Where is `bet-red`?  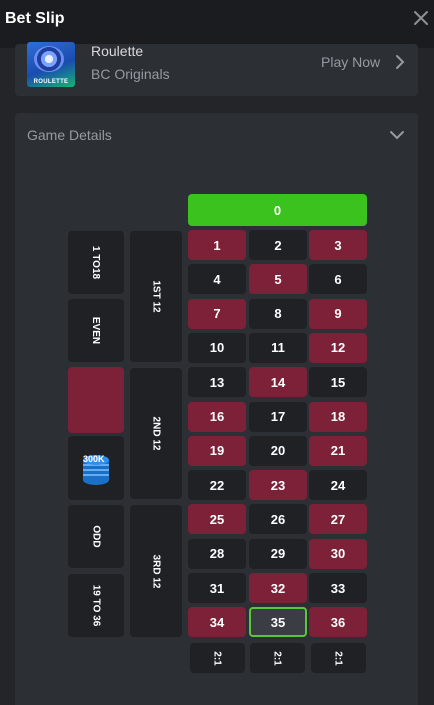
bet-red is located at coordinates (96, 400).